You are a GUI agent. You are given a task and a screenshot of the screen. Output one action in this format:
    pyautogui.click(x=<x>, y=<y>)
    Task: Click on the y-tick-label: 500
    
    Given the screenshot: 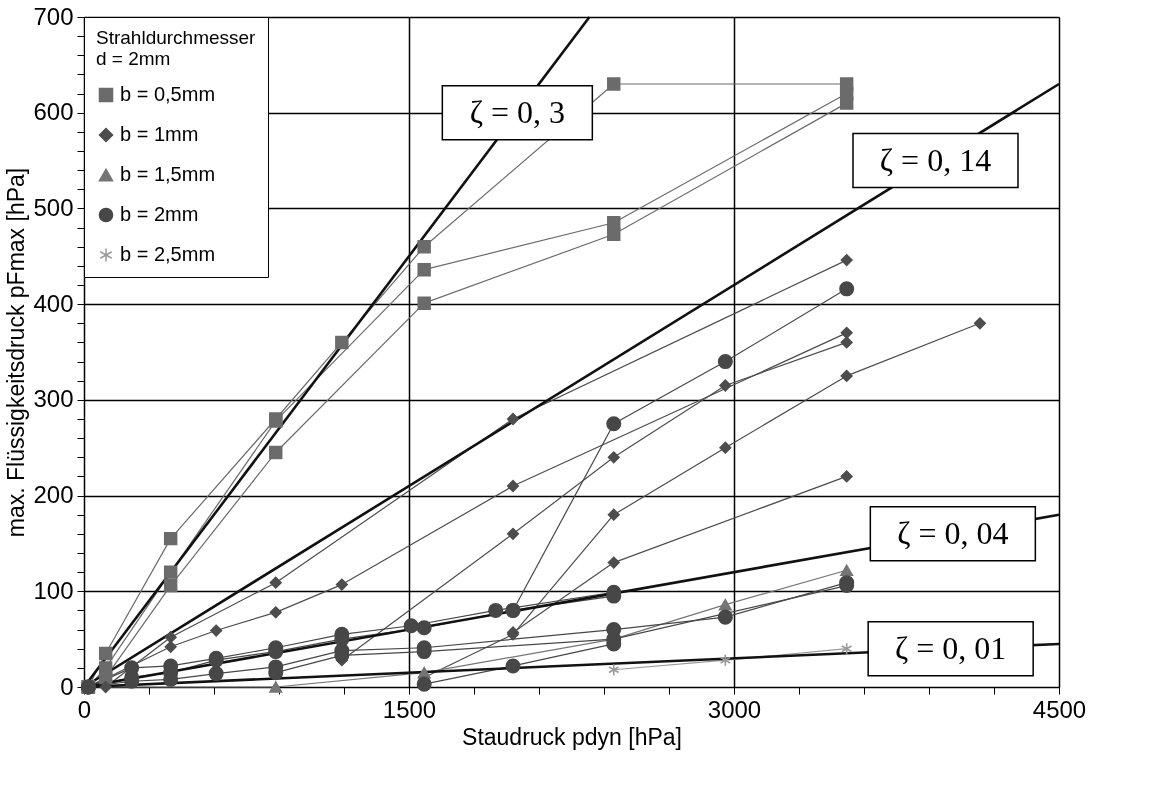 What is the action you would take?
    pyautogui.click(x=53, y=207)
    